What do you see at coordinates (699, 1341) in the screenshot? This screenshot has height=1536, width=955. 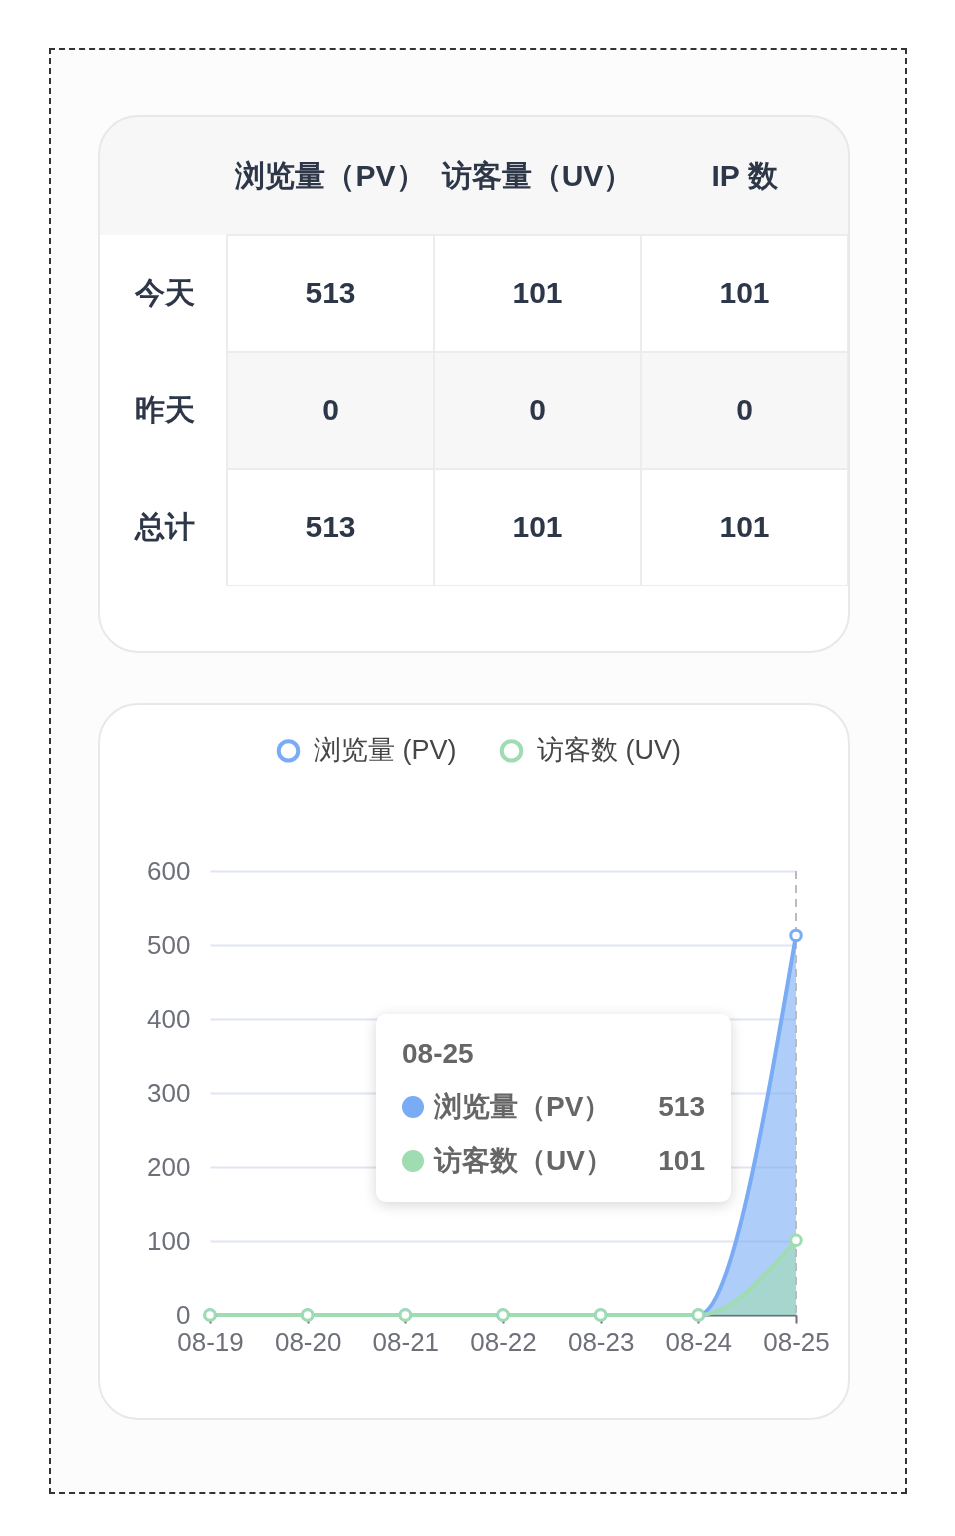 I see `x-tick-label: 08-24` at bounding box center [699, 1341].